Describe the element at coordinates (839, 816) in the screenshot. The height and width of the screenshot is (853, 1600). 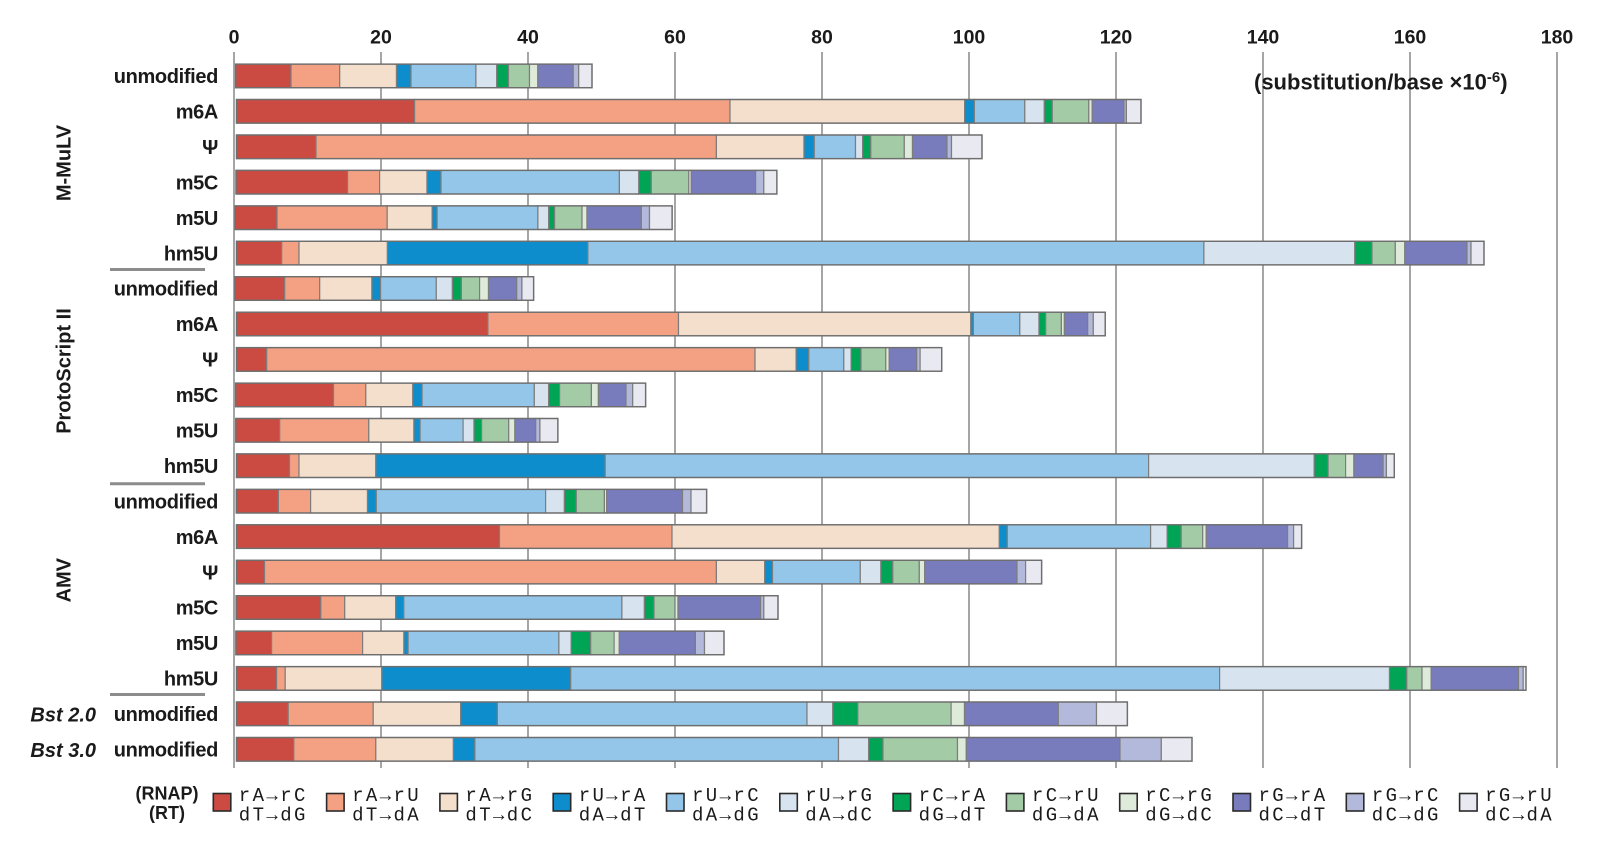
I see `svg-text: dA→dC` at that location.